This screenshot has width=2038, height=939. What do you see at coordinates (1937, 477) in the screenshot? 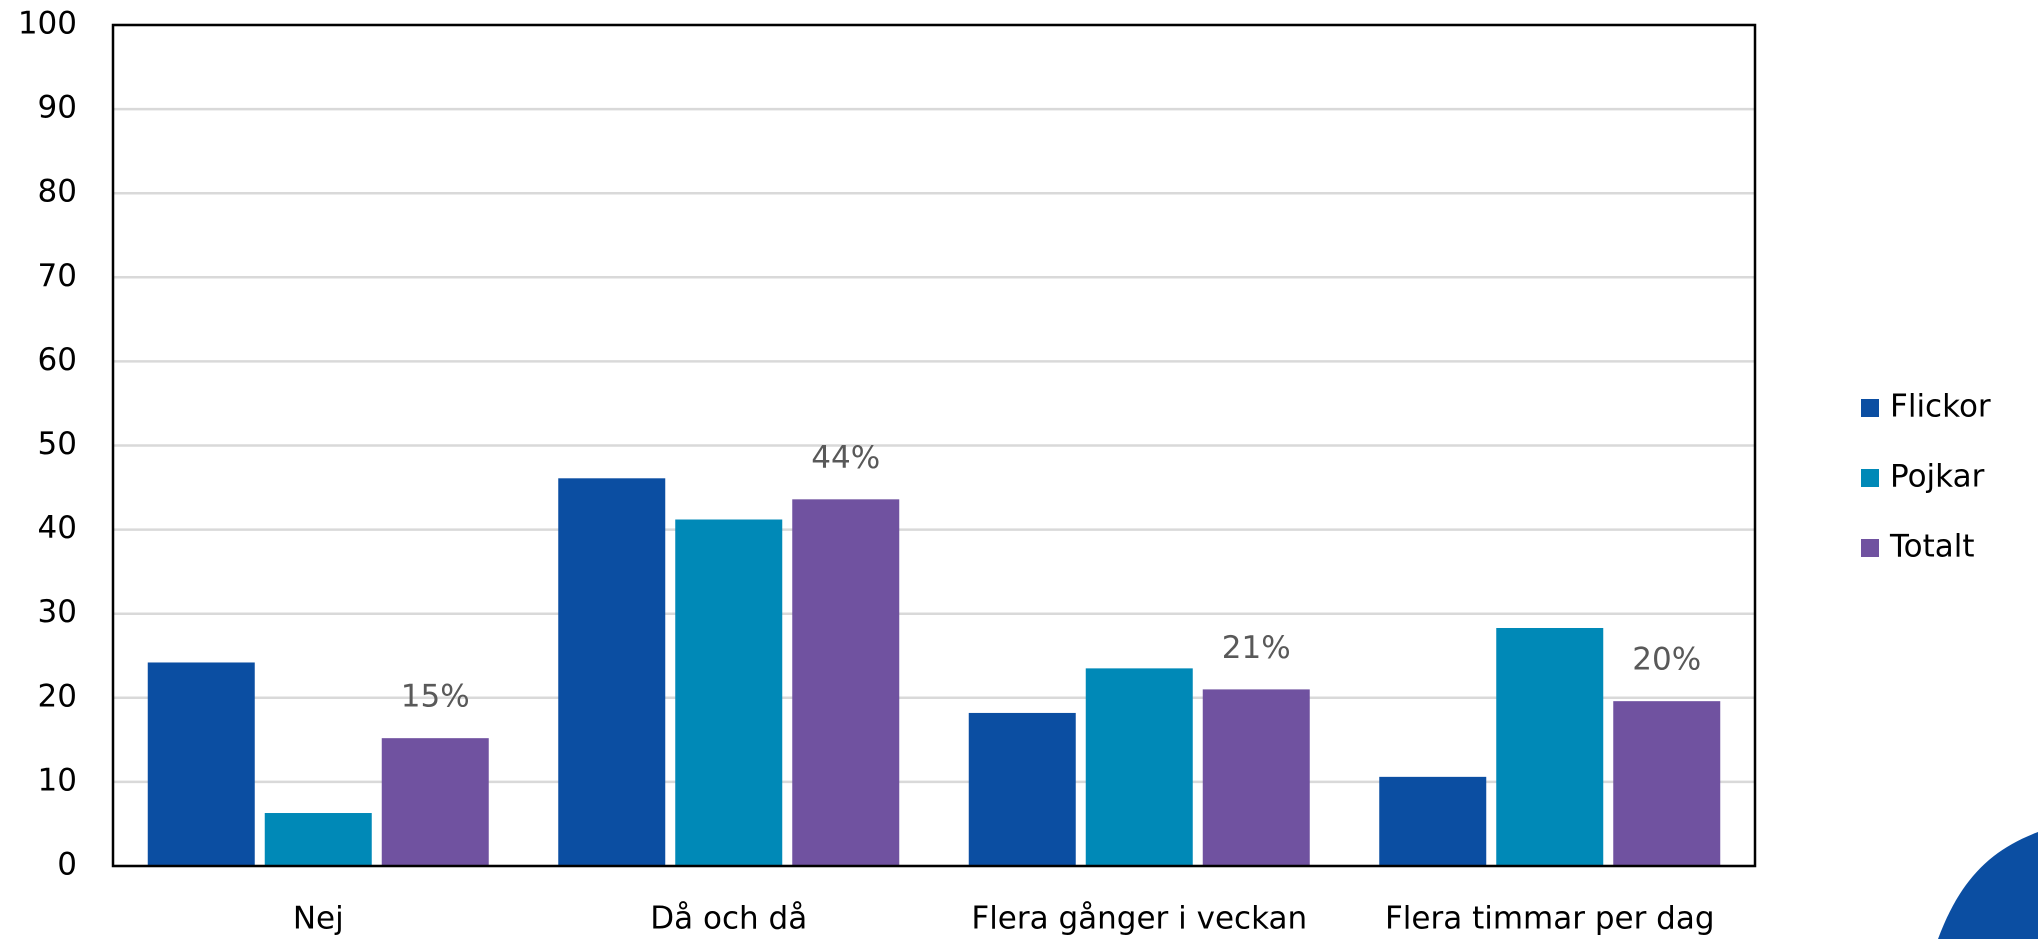
I see `legend-label: Pojkar` at bounding box center [1937, 477].